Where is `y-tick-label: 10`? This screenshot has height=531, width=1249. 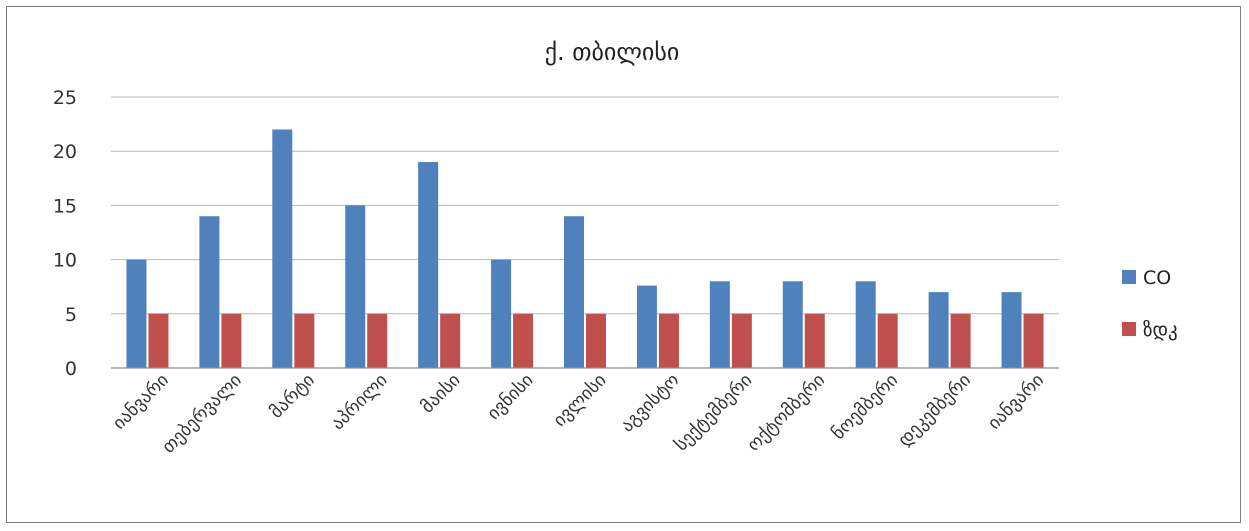
y-tick-label: 10 is located at coordinates (65, 261).